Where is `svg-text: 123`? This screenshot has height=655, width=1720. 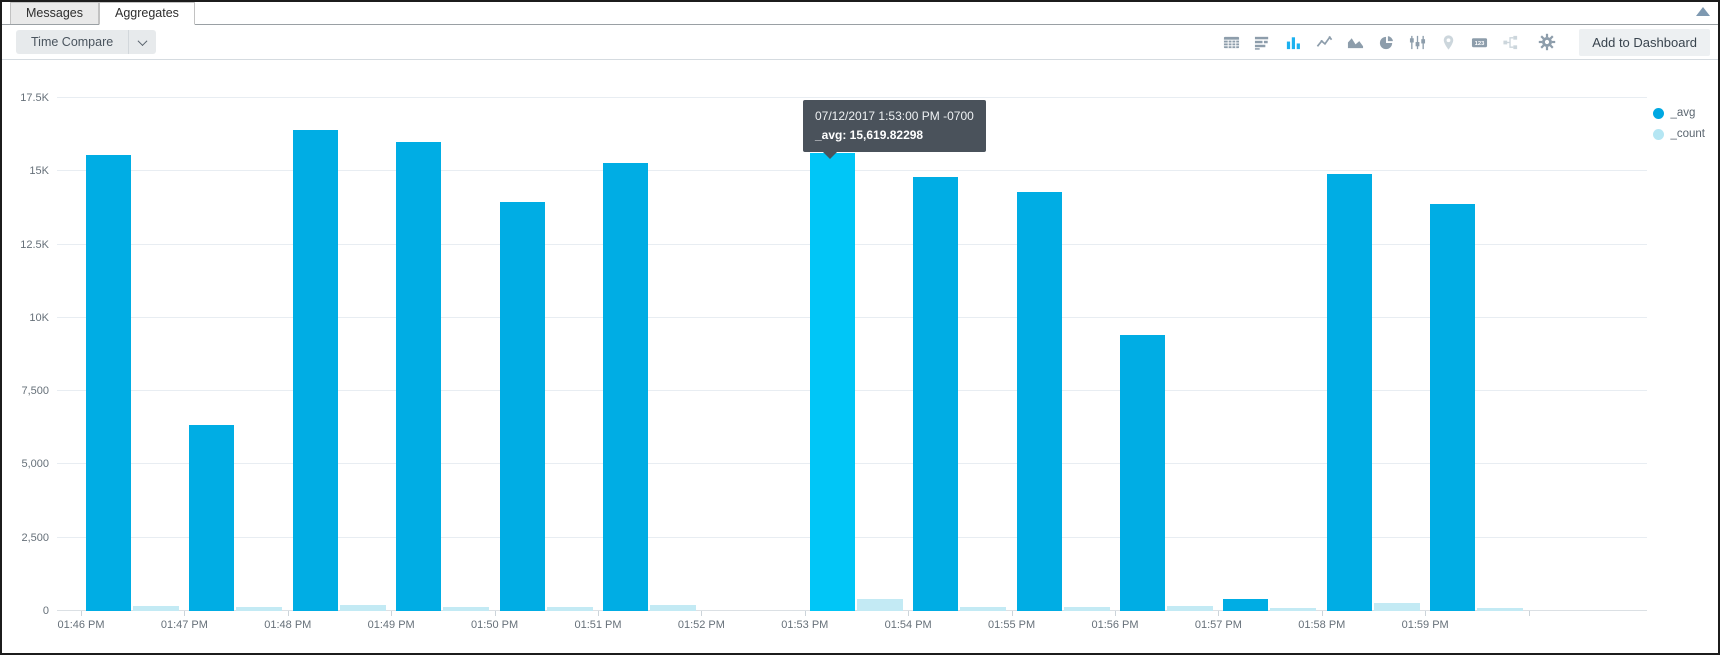 svg-text: 123 is located at coordinates (1479, 44).